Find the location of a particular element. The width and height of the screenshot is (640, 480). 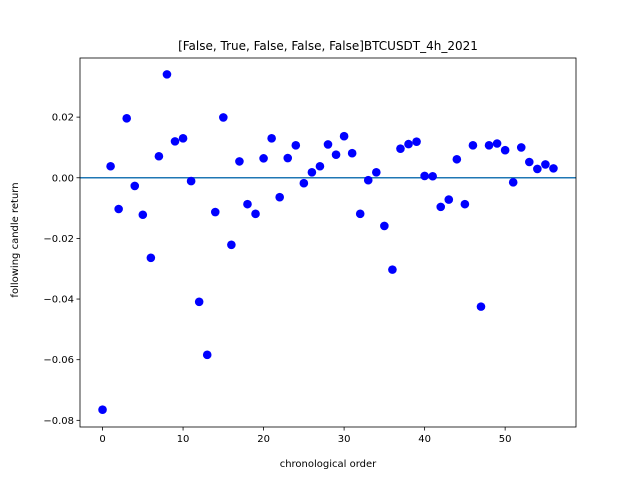

x-axis-label: chronological order is located at coordinates (328, 464).